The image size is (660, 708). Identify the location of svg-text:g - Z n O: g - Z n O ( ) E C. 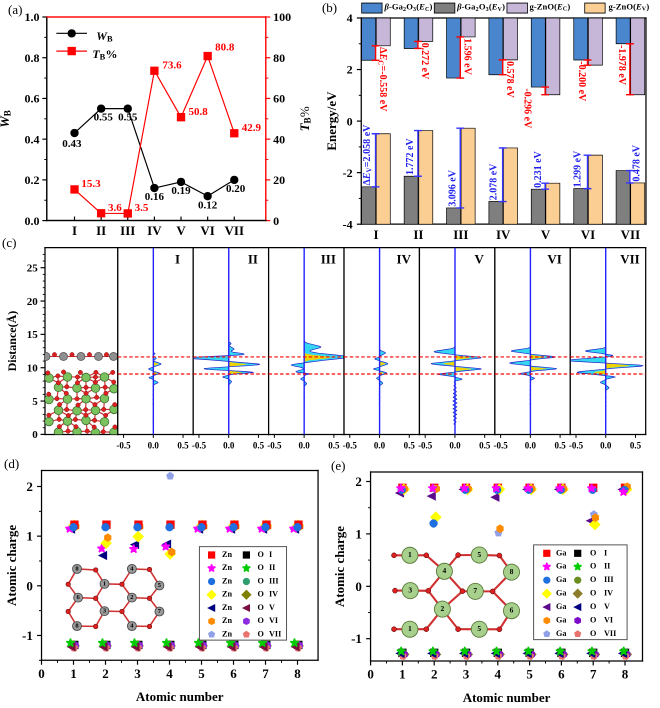
(553, 7).